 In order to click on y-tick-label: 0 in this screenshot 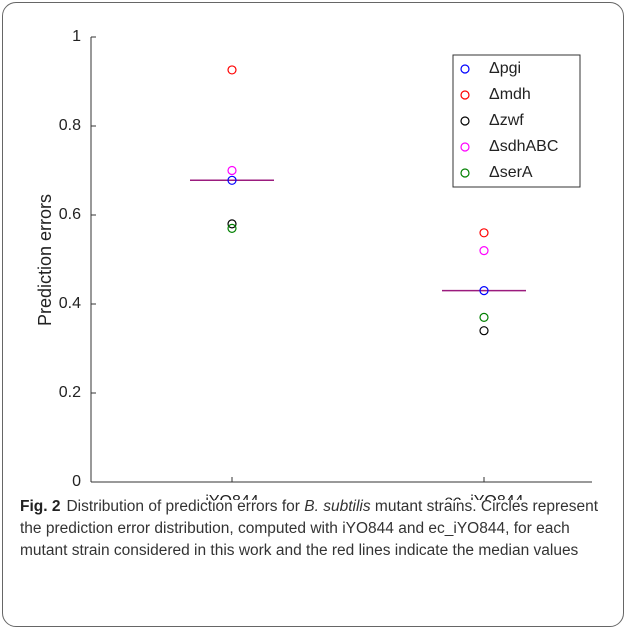, I will do `click(76, 481)`.